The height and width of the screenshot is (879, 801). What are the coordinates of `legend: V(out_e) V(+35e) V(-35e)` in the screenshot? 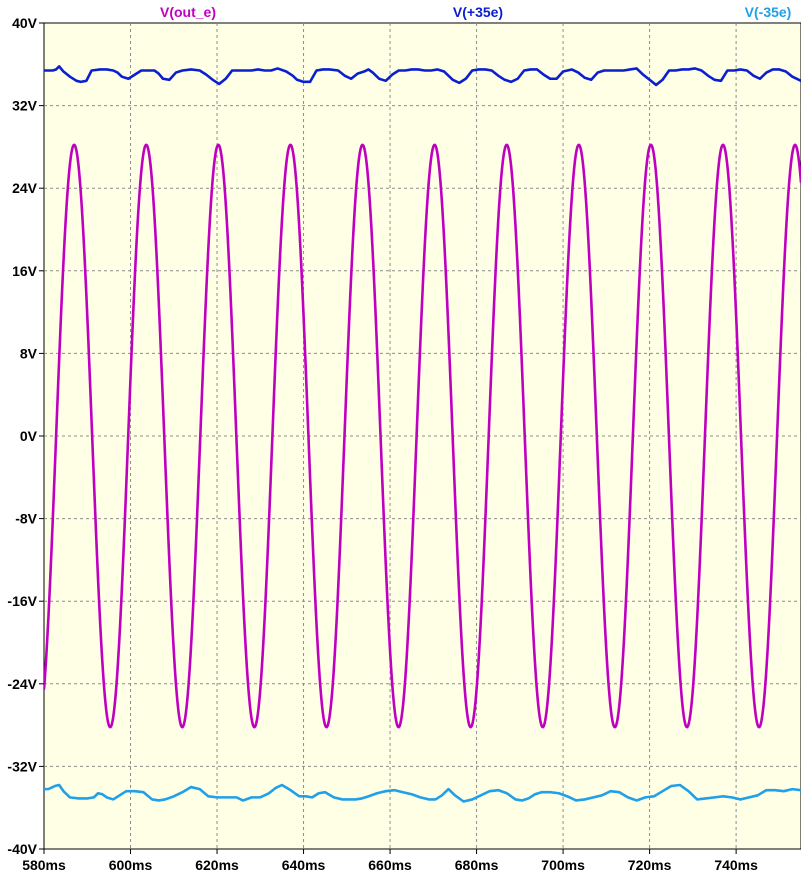 It's located at (475, 12).